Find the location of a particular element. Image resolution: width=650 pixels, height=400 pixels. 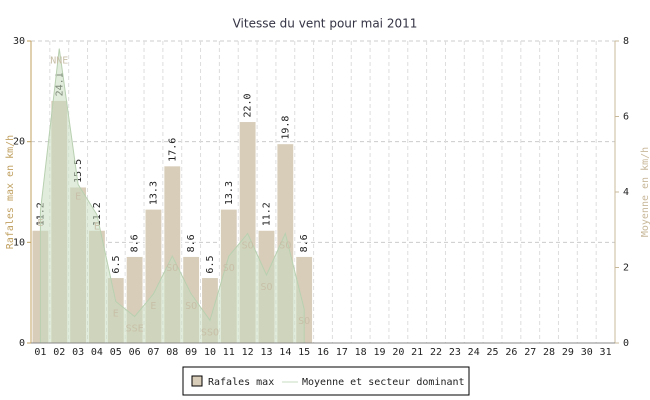

x-tick-label: 10 is located at coordinates (210, 352).